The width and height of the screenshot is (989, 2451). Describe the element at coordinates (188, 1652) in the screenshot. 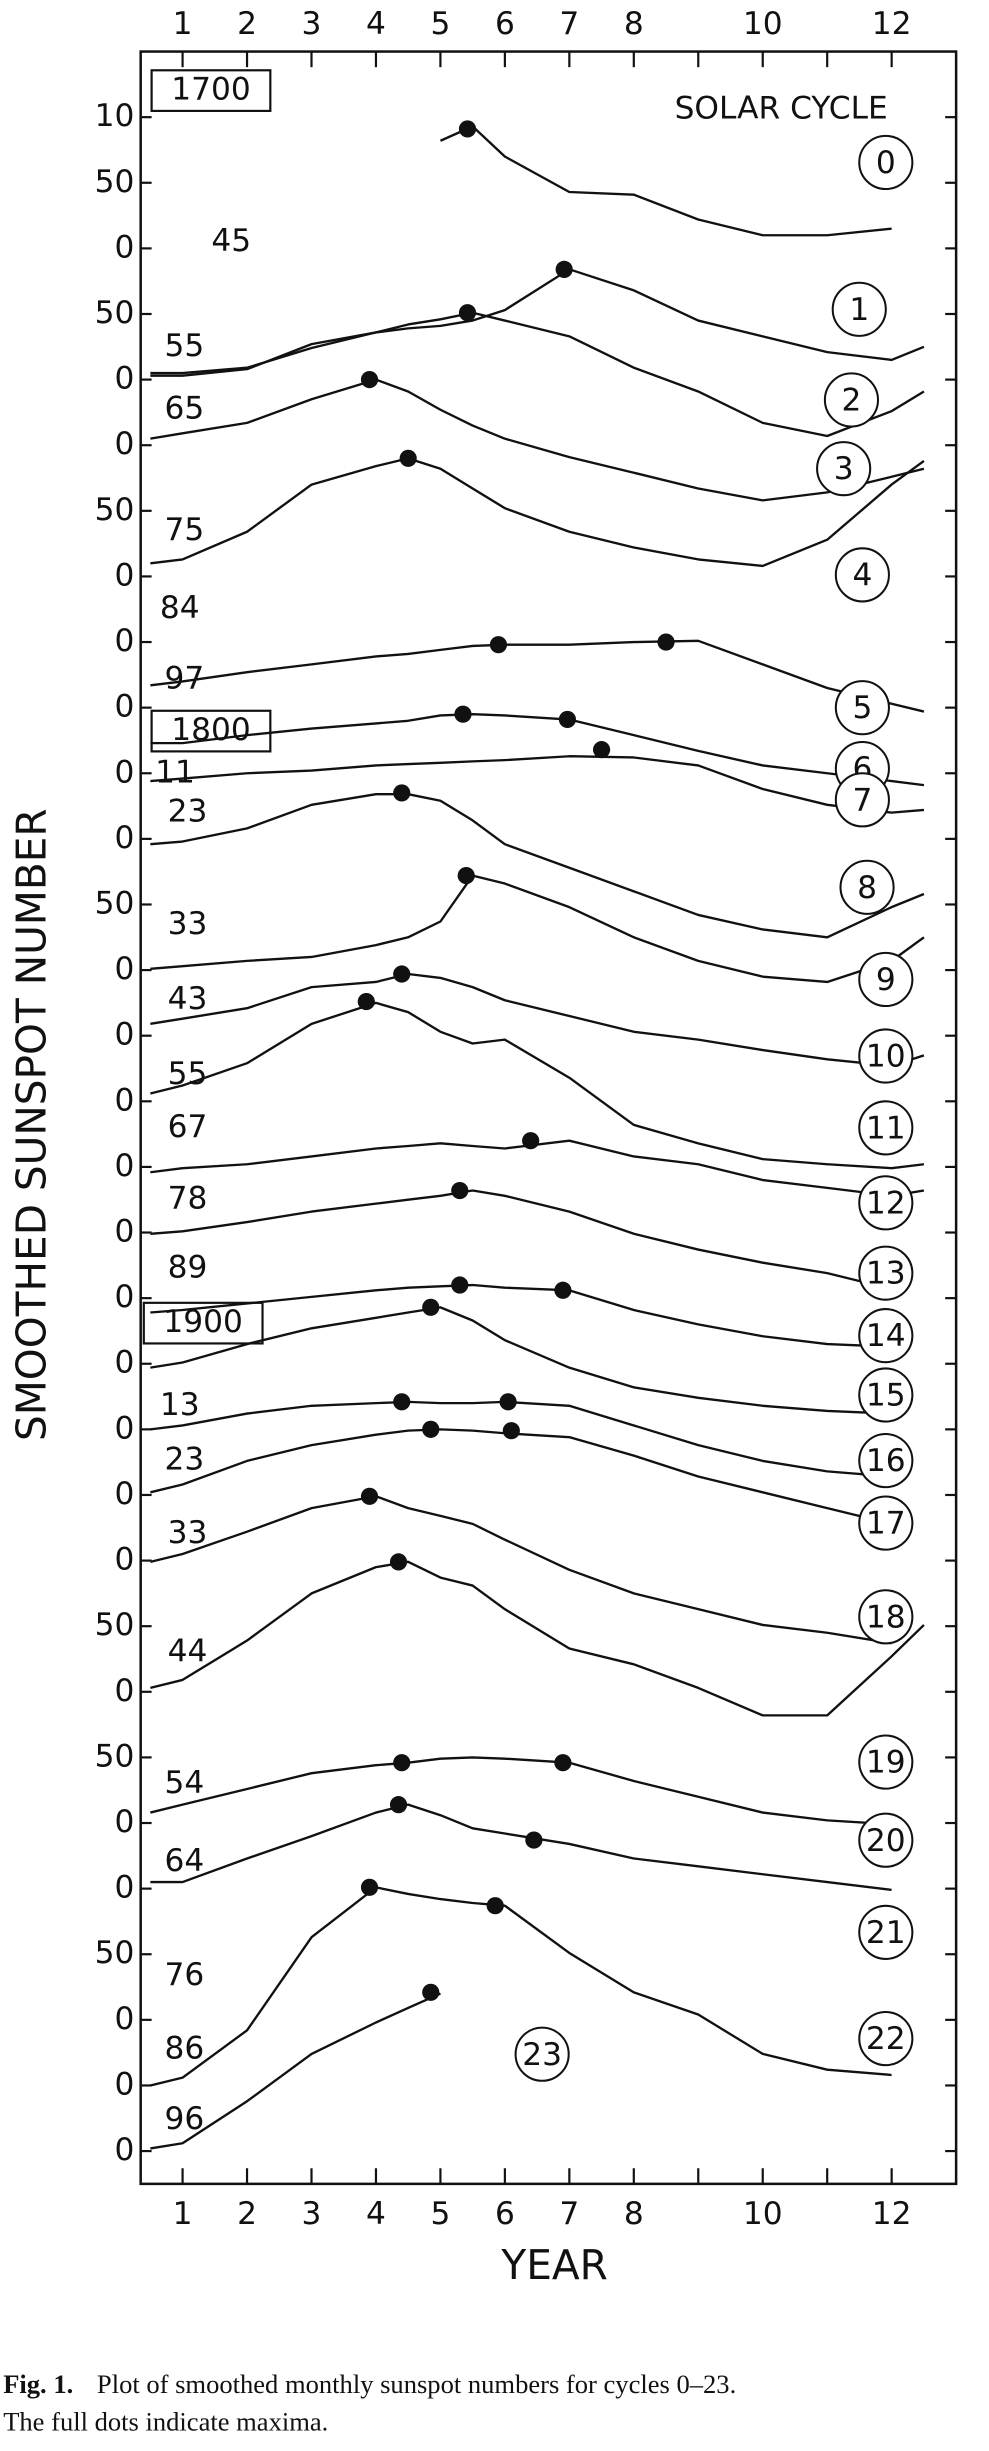

I see `annotation: 44` at that location.